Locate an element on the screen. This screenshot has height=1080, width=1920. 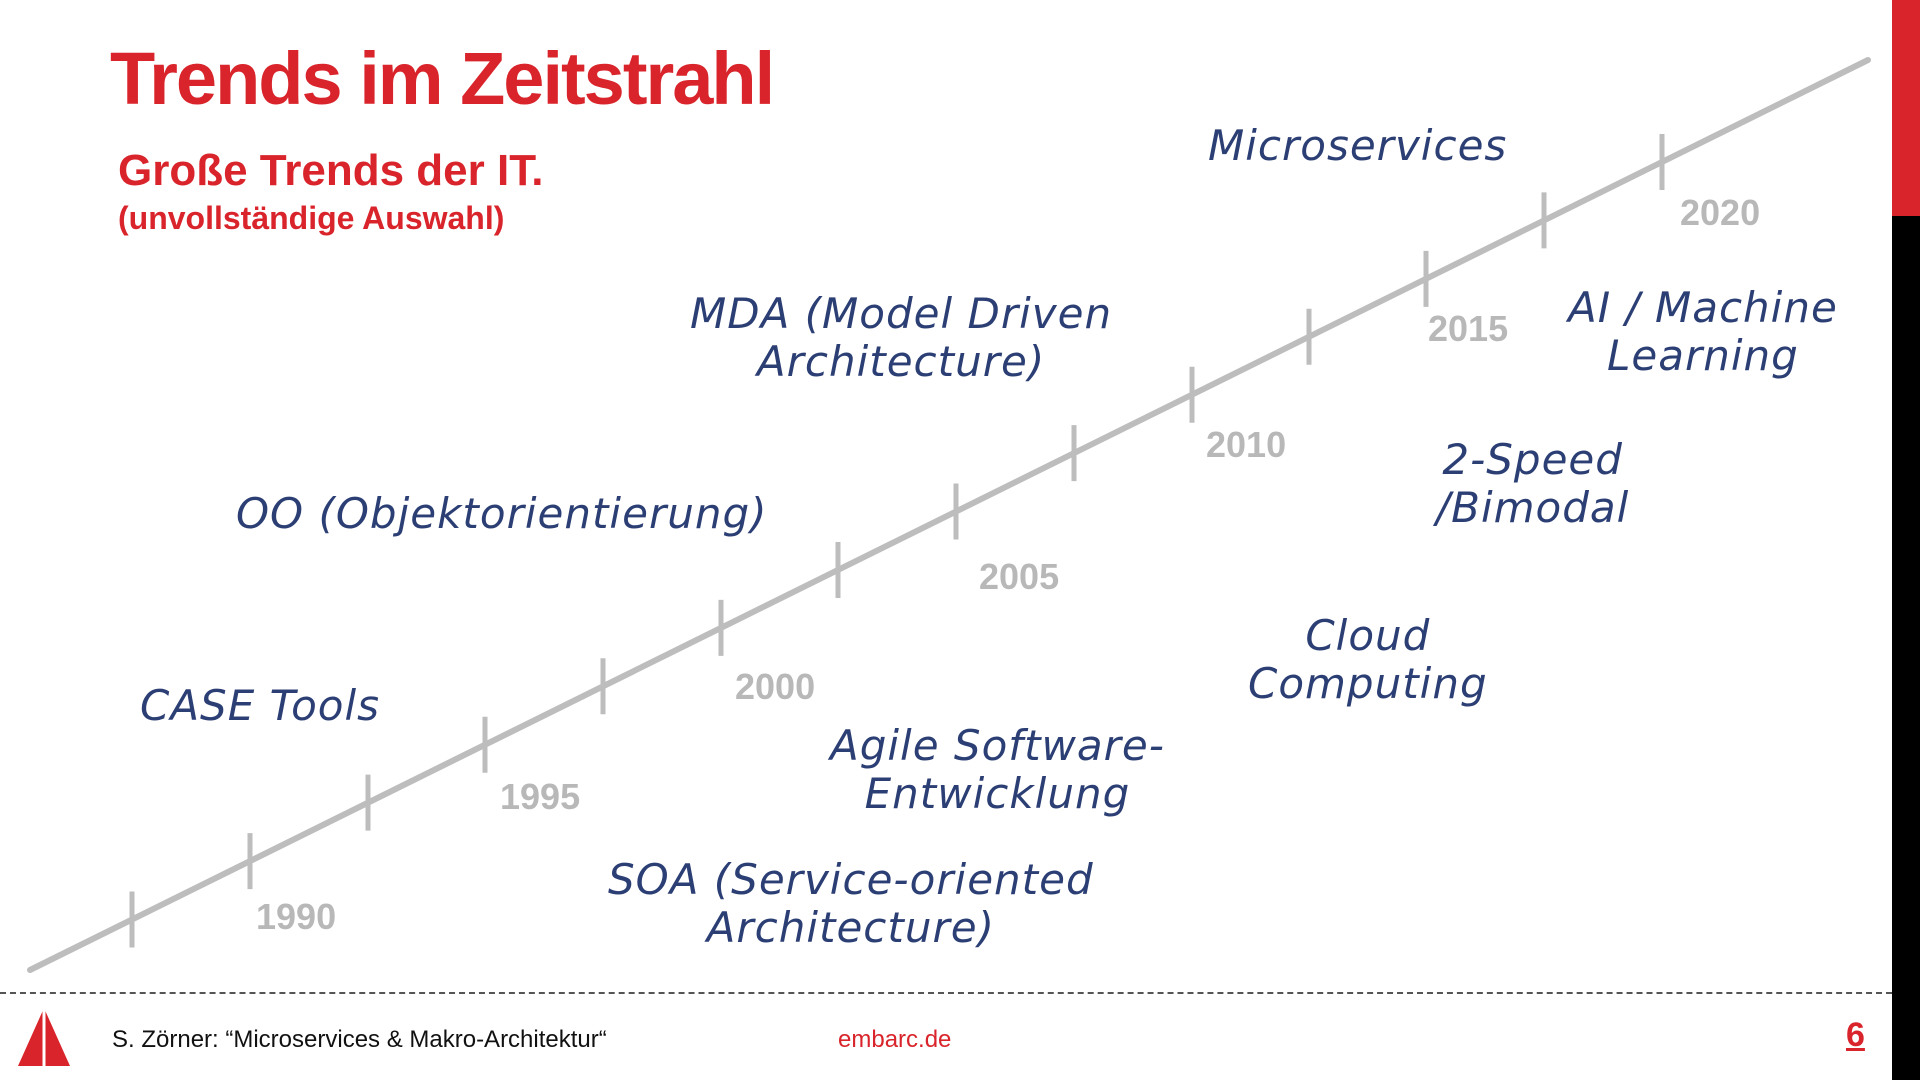
footer-divider is located at coordinates (946, 993).